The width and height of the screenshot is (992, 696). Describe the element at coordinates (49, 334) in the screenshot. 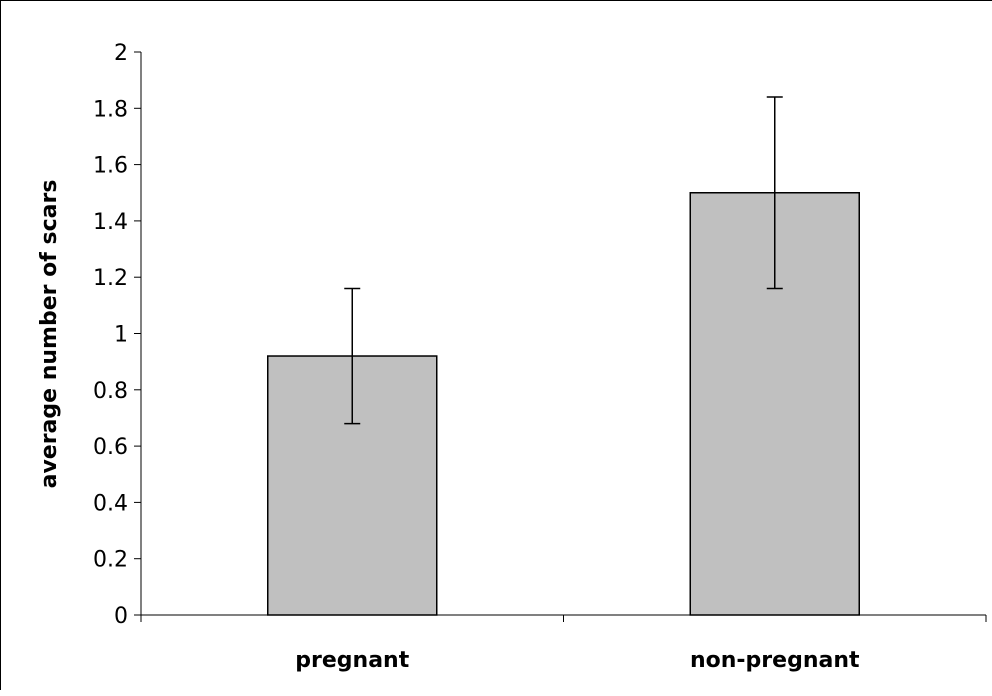

I see `y-axis-title: average number of scars` at that location.